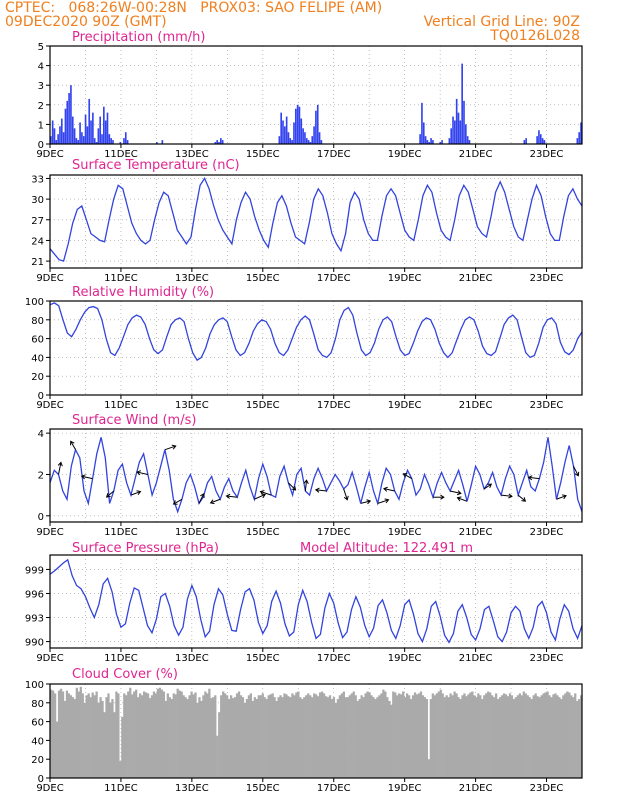  What do you see at coordinates (476, 788) in the screenshot?
I see `panel-5-xtick-label: 21DEC` at bounding box center [476, 788].